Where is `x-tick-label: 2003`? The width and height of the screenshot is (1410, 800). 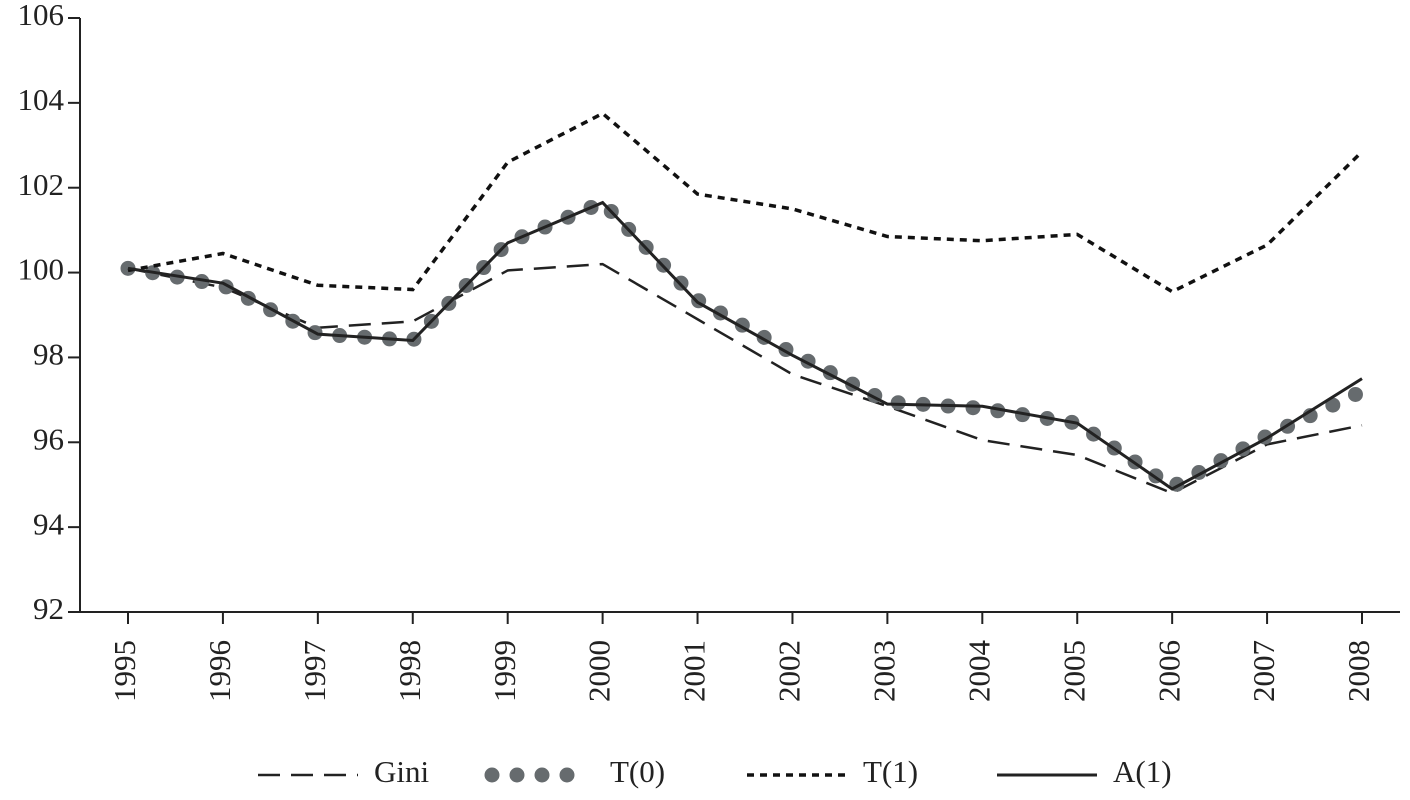 x-tick-label: 2003 is located at coordinates (883, 671).